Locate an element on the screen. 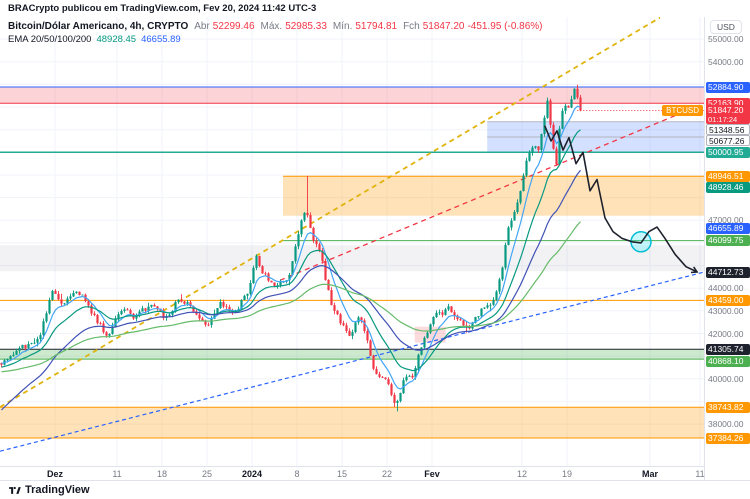 This screenshot has width=750, height=499. time-axis-label: 18 is located at coordinates (162, 474).